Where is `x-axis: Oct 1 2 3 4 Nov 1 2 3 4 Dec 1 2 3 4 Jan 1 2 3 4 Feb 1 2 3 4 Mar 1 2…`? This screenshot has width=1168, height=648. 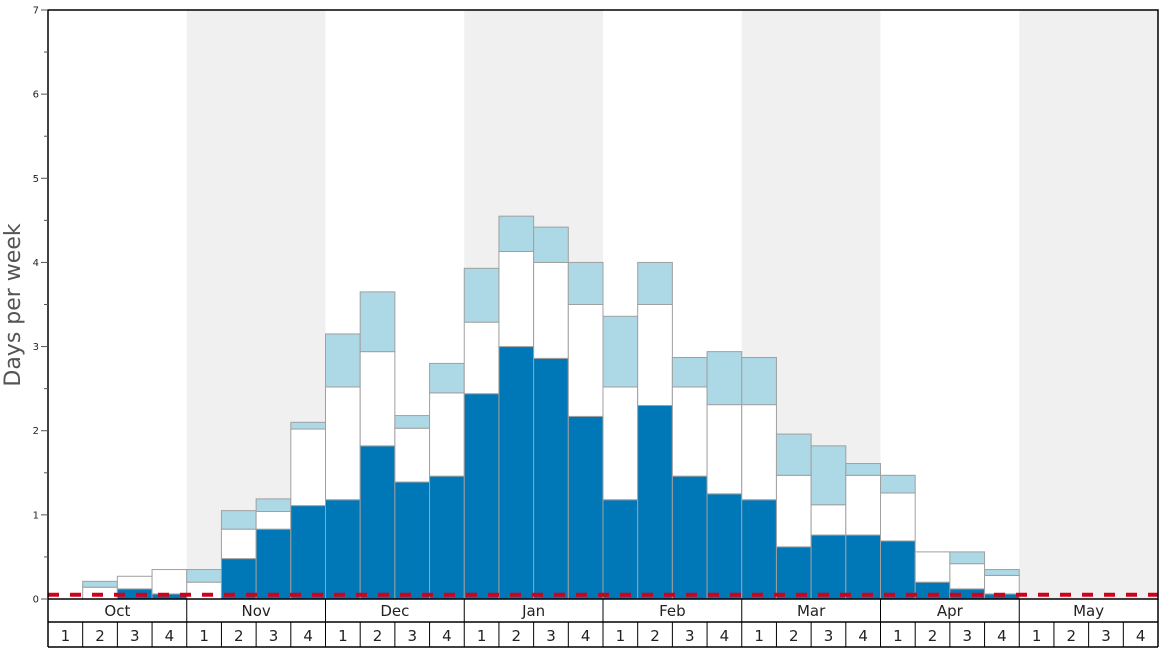
x-axis: Oct 1 2 3 4 Nov 1 2 3 4 Dec 1 2 3 4 Jan 1 2 3 4 Feb 1 2 3 4 Mar 1 2… is located at coordinates (603, 623).